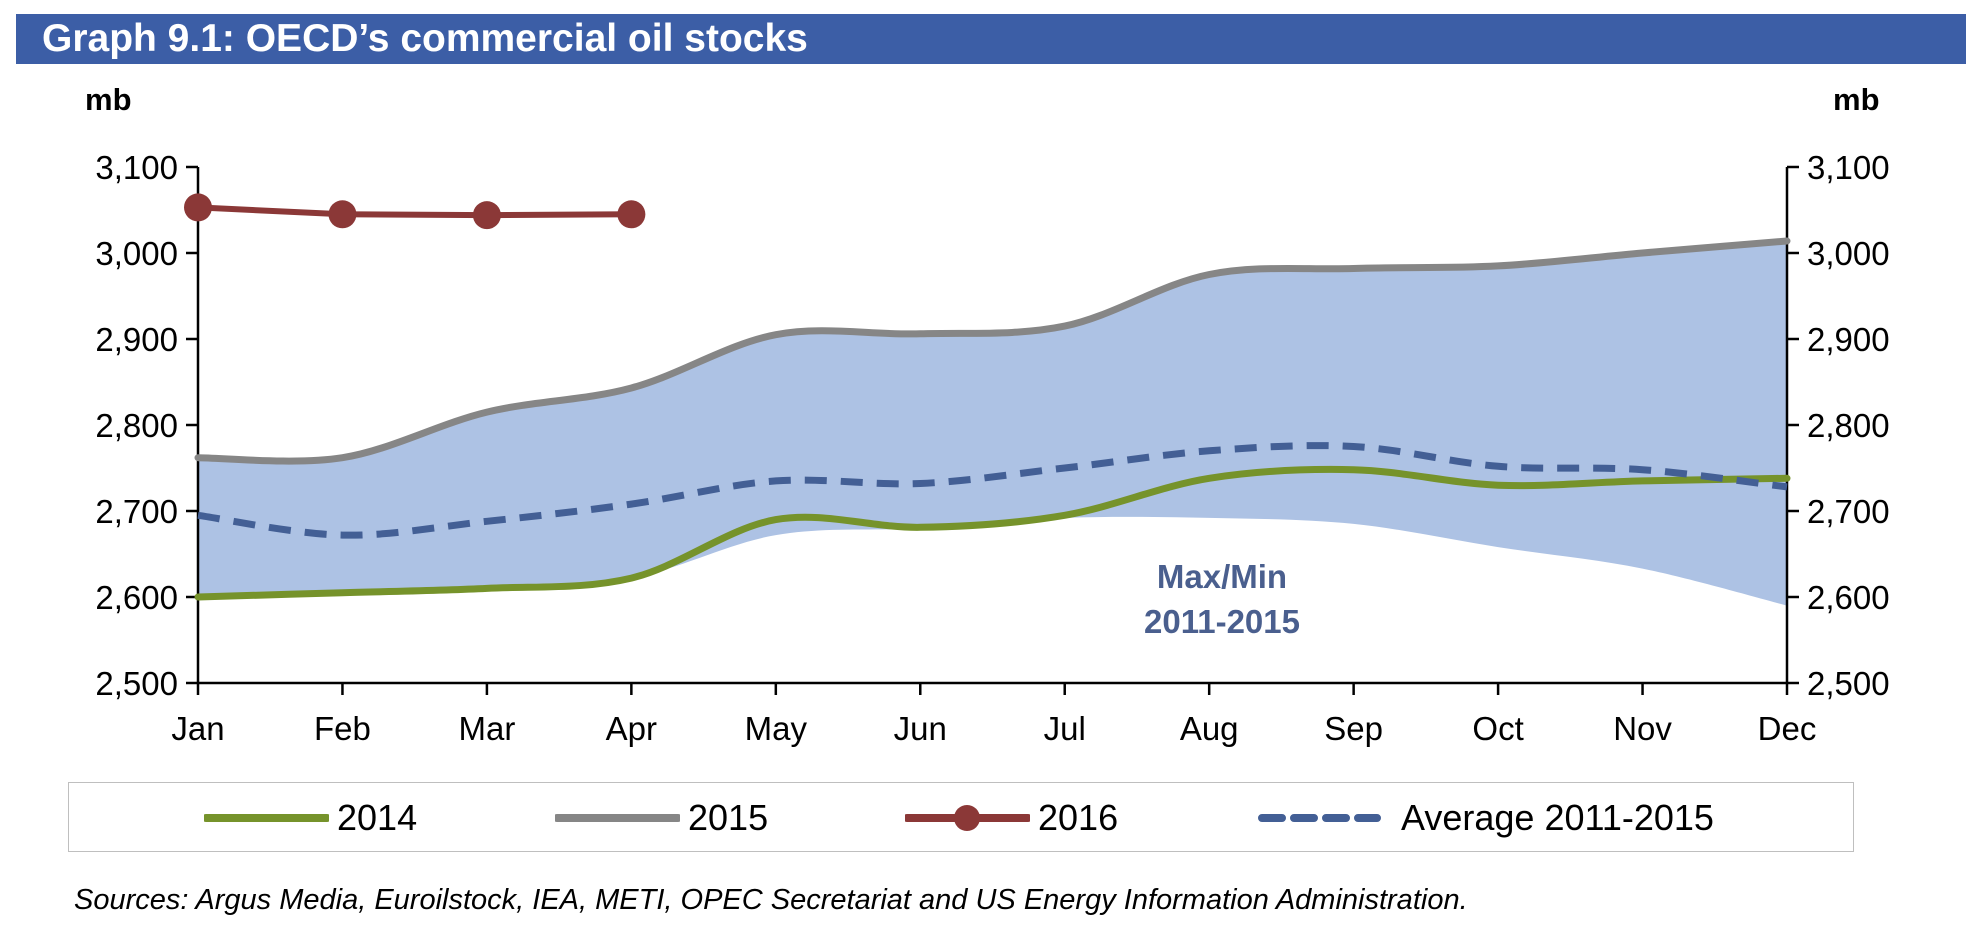 The width and height of the screenshot is (1976, 942). Describe the element at coordinates (486, 728) in the screenshot. I see `x-tick-label: Mar` at that location.